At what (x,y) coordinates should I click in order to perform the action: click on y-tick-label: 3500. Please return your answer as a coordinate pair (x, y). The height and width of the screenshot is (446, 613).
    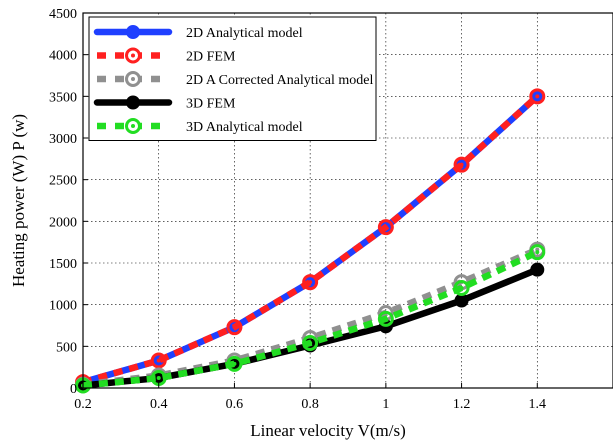
    Looking at the image, I should click on (63, 97).